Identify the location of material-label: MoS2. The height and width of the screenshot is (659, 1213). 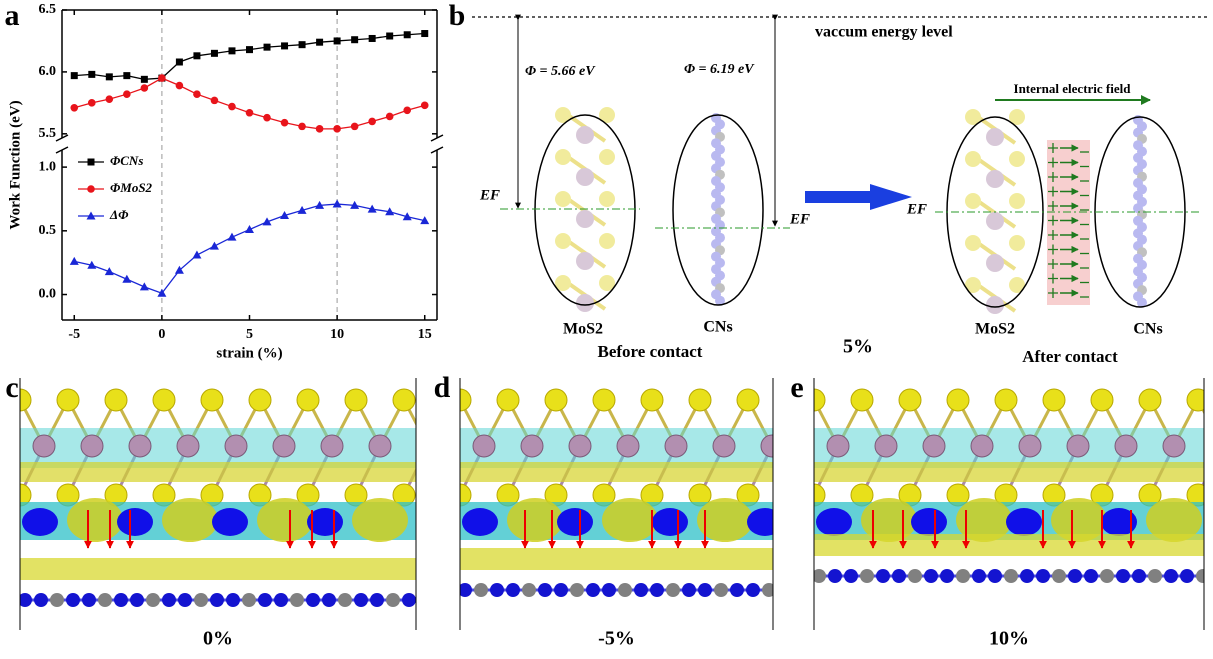
(583, 329).